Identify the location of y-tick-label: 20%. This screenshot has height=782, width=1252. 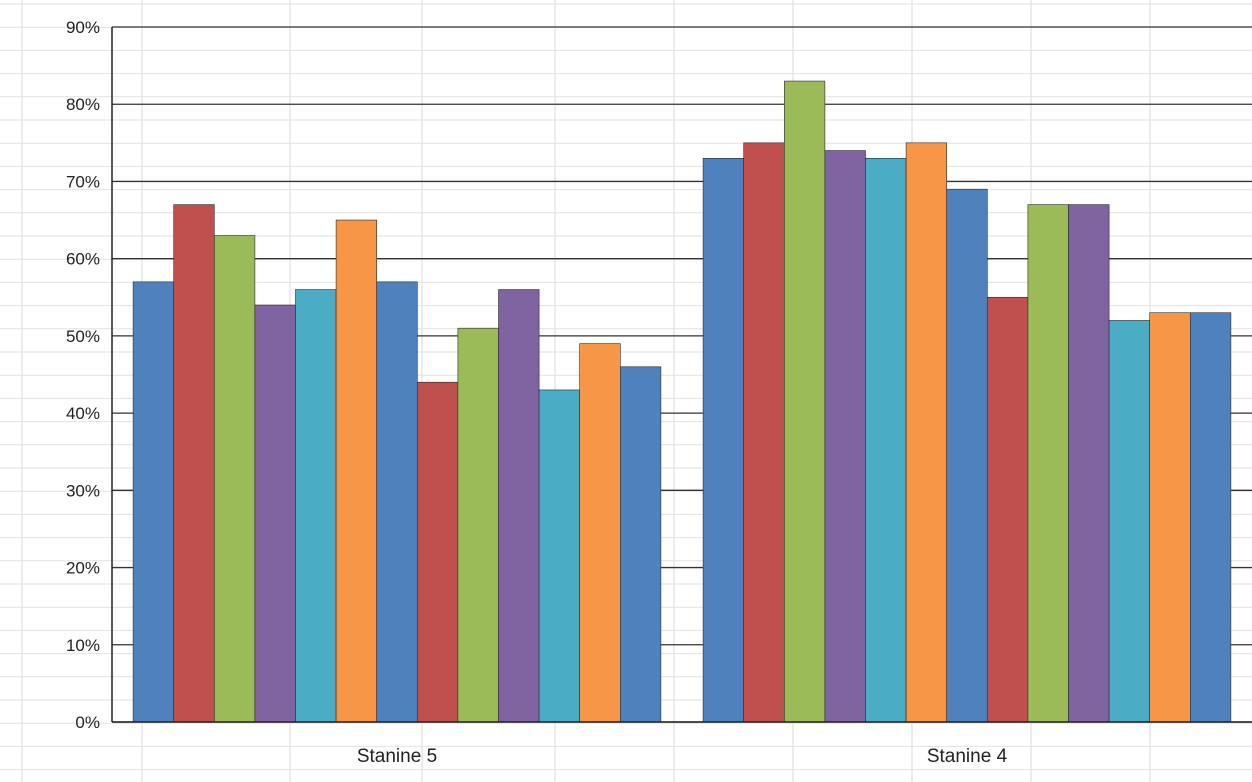
(83, 568).